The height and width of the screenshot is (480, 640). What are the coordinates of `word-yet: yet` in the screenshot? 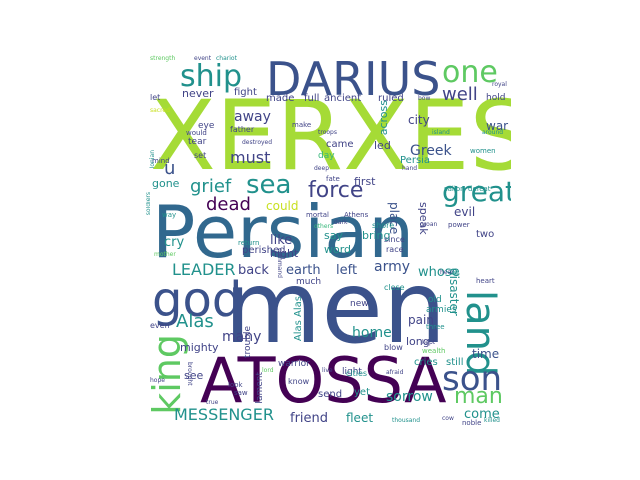 It's located at (362, 392).